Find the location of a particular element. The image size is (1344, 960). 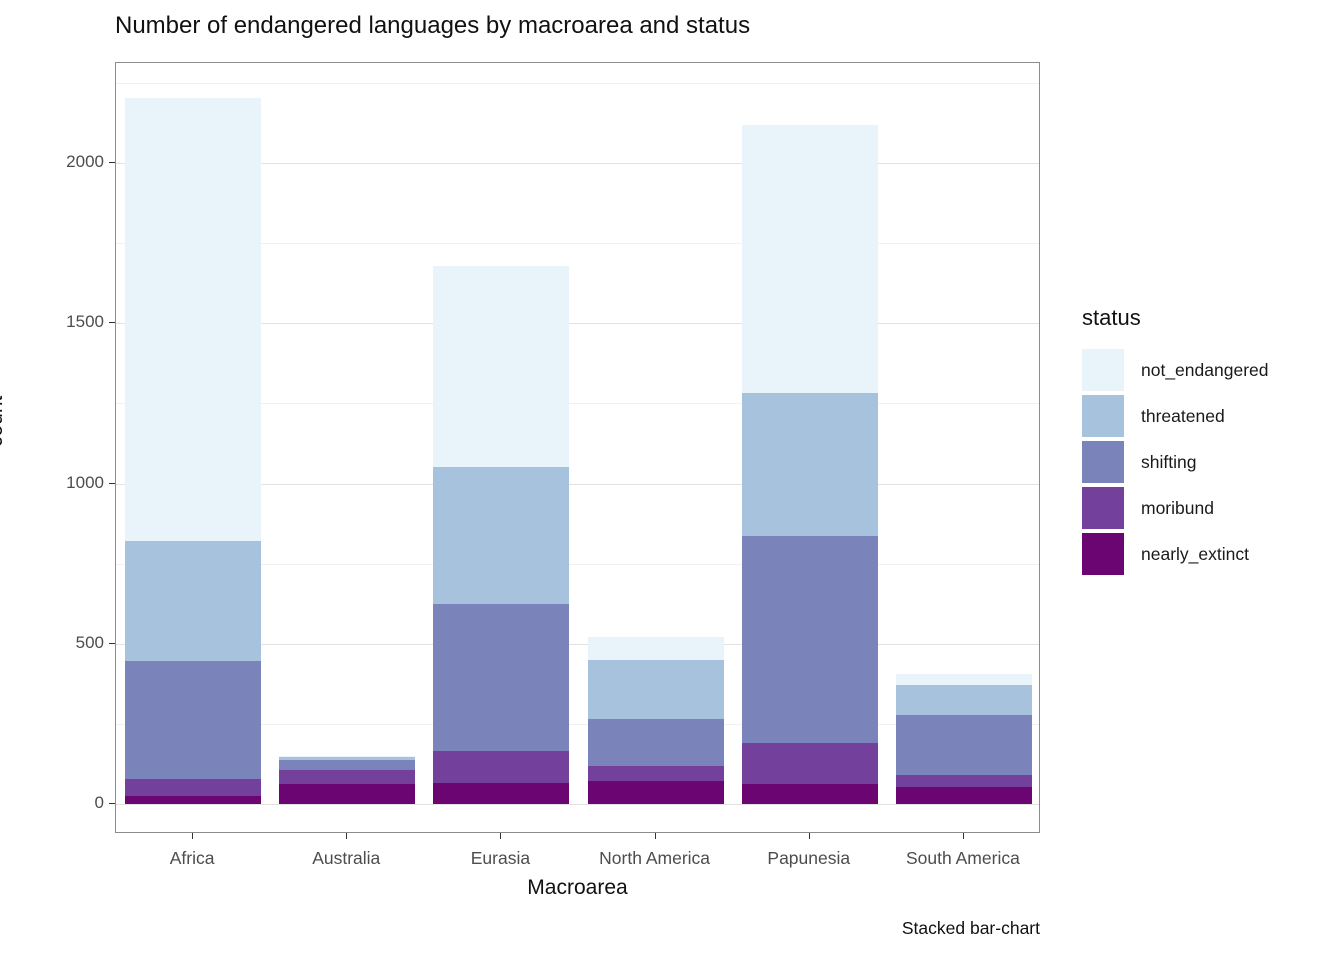

x-tick-label: Eurasia is located at coordinates (500, 858).